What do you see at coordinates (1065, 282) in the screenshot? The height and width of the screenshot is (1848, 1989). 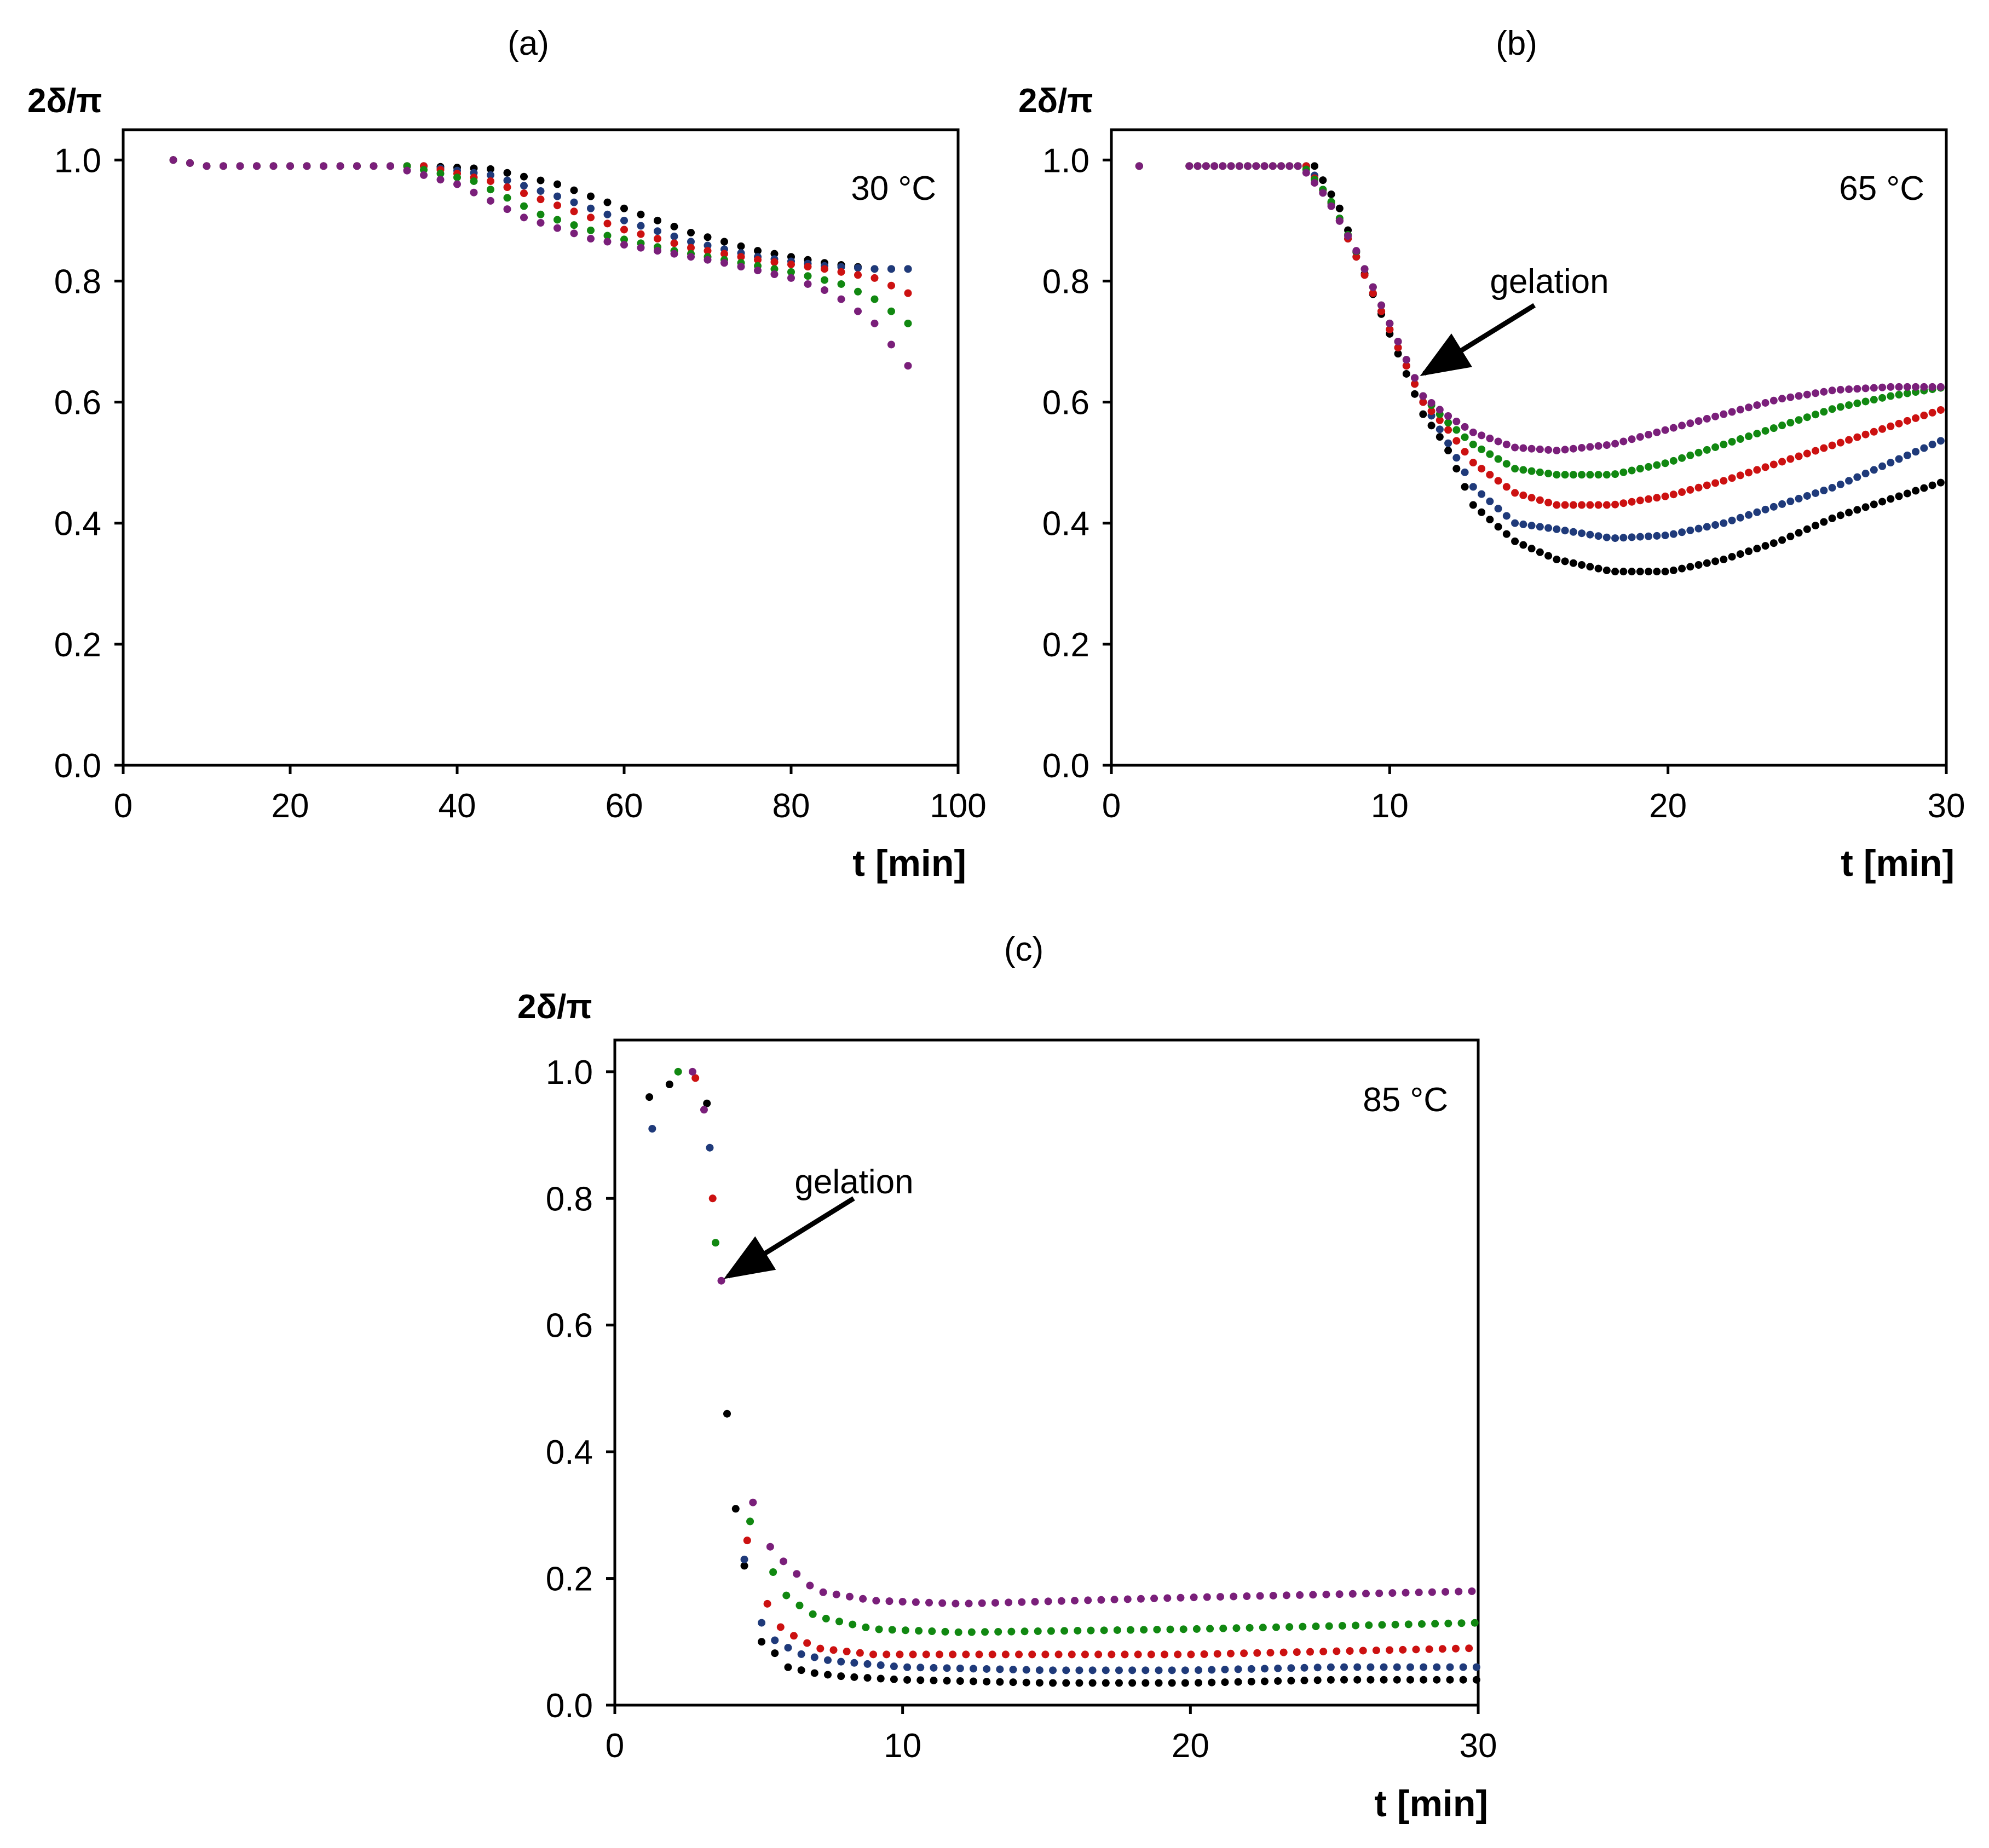 I see `panel-b-y-tick-label: 0.8` at bounding box center [1065, 282].